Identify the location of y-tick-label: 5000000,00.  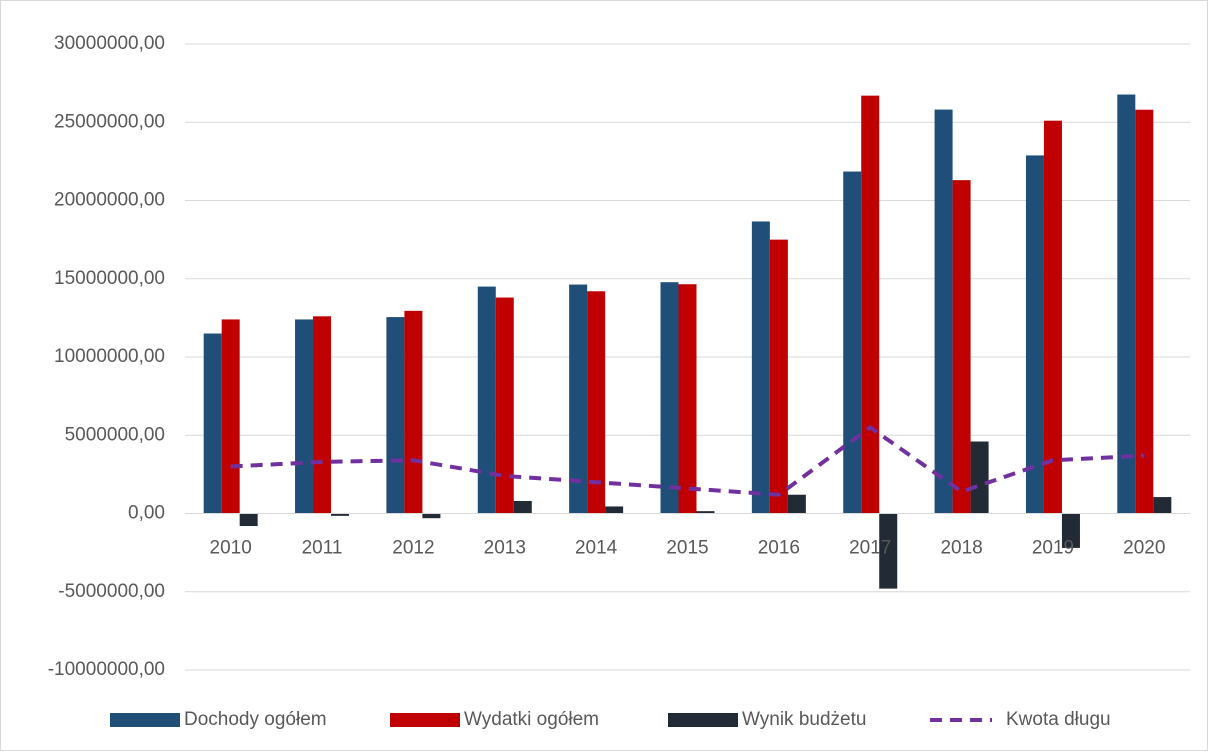
(115, 434).